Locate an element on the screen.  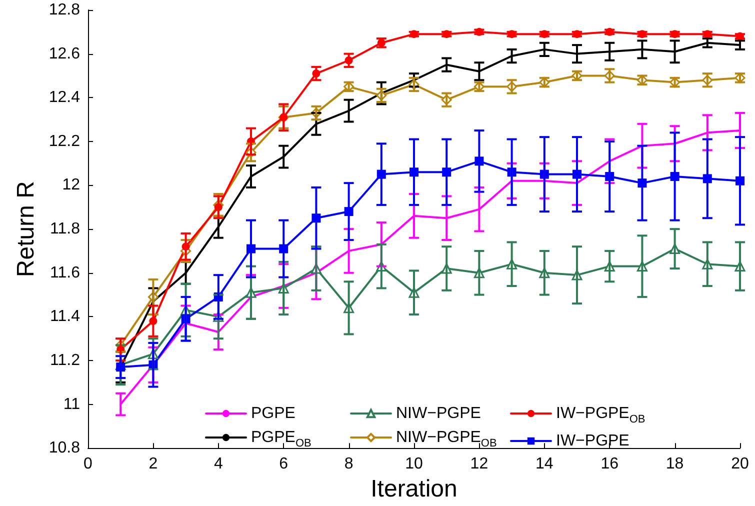
legend-label: PGPE is located at coordinates (273, 413).